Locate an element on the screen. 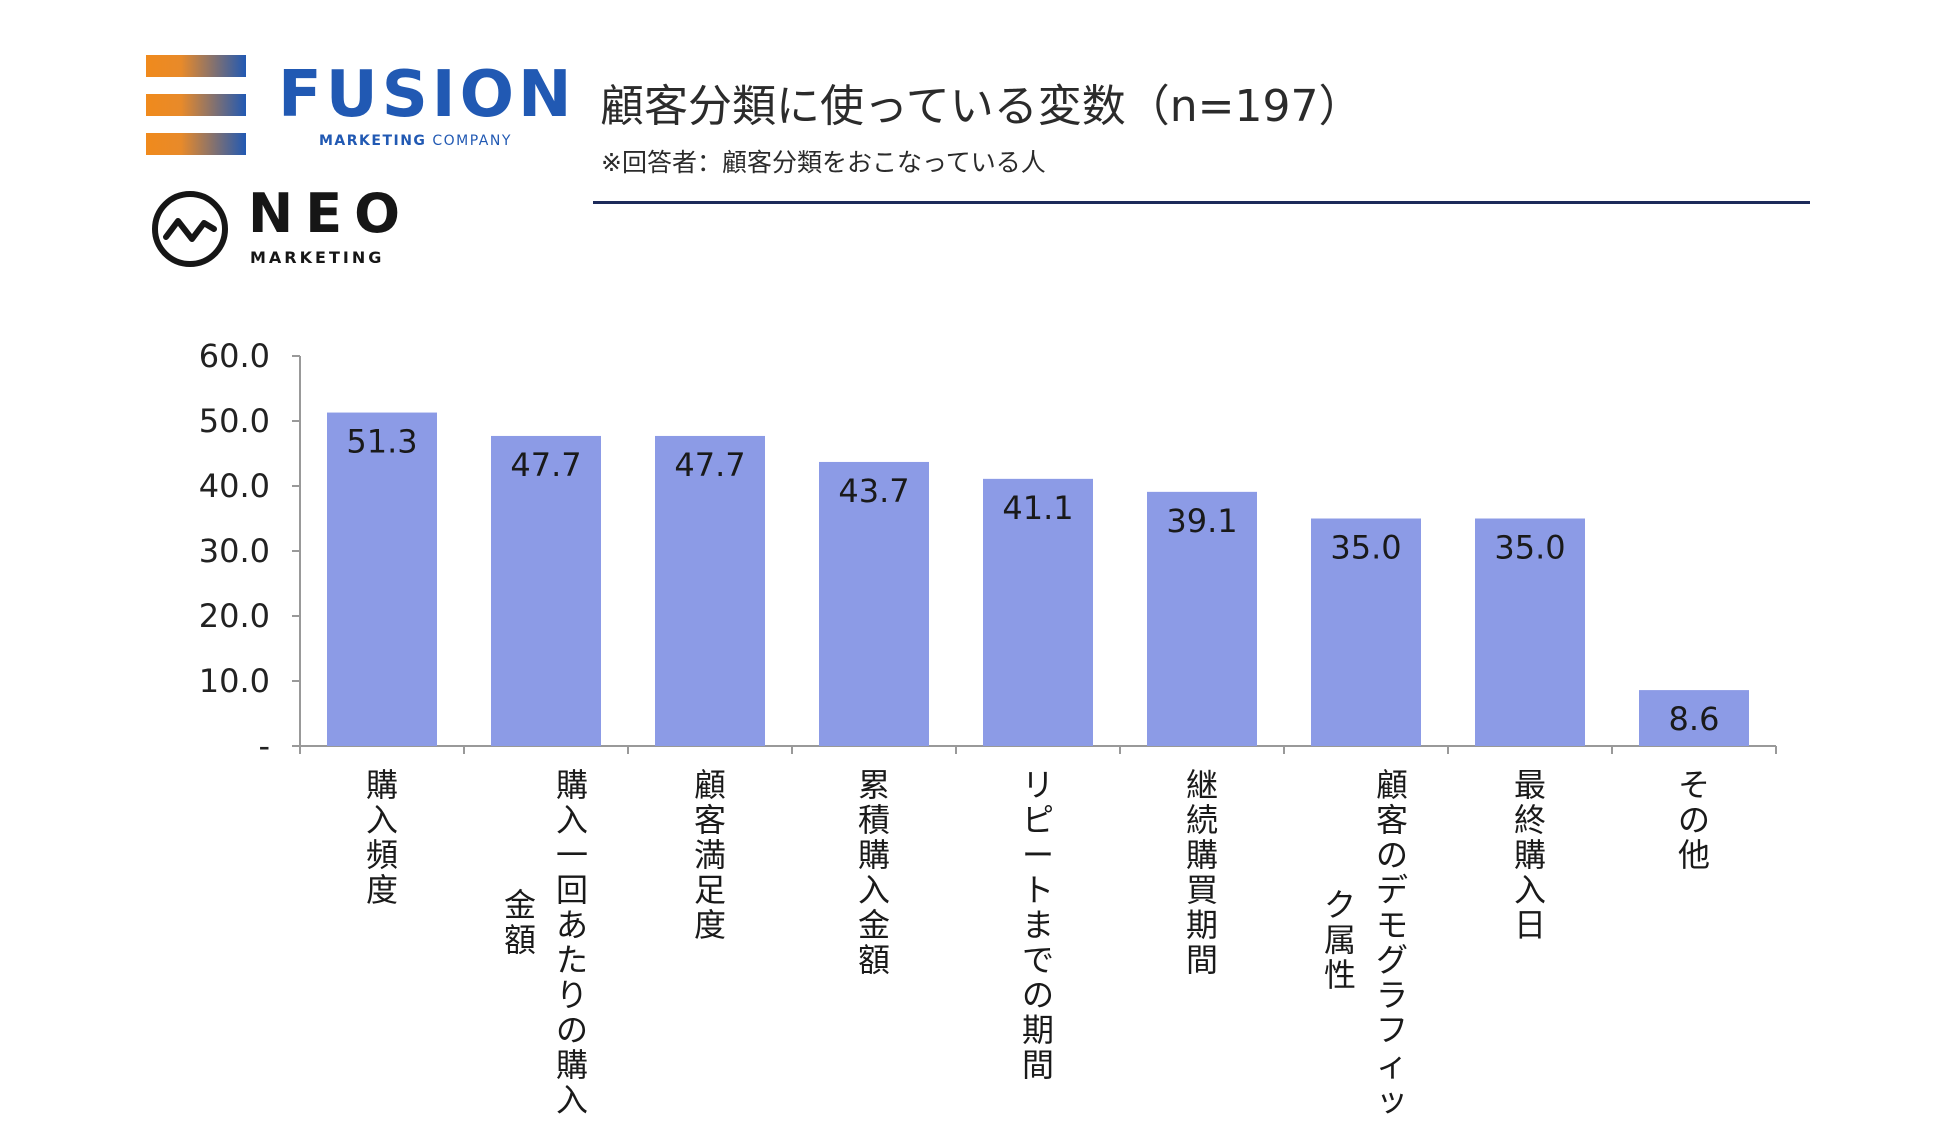  category-label: 顧客のデモグラフィッ is located at coordinates (1392, 942).